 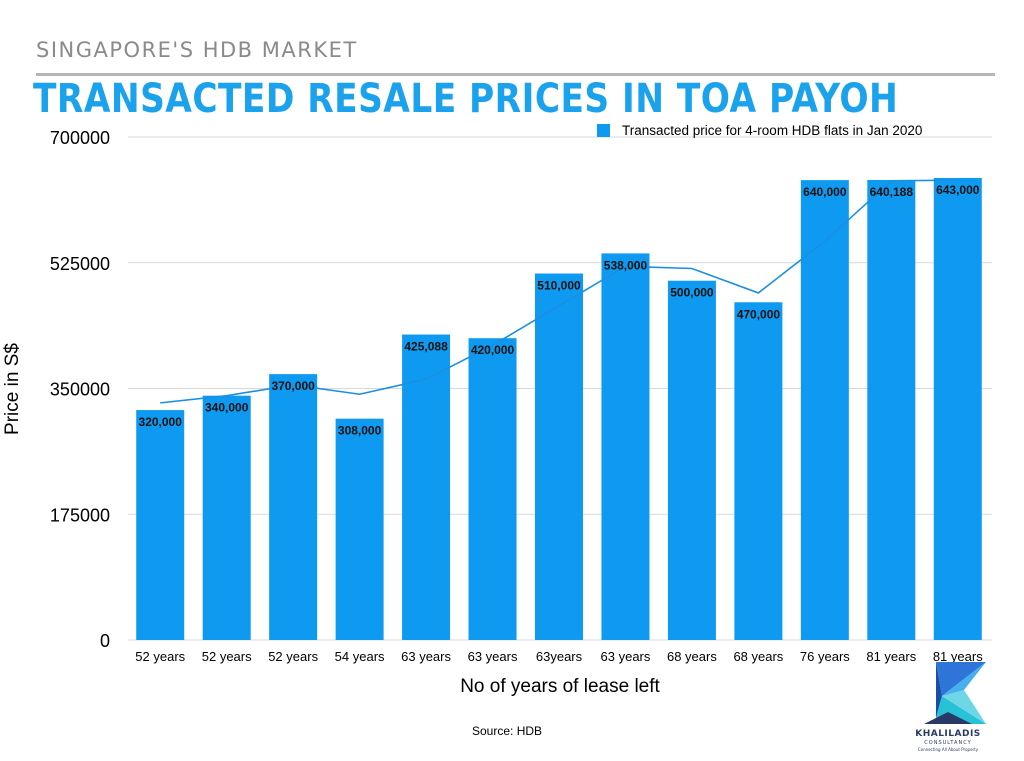 I want to click on y-tick-label: 0, so click(x=105, y=641).